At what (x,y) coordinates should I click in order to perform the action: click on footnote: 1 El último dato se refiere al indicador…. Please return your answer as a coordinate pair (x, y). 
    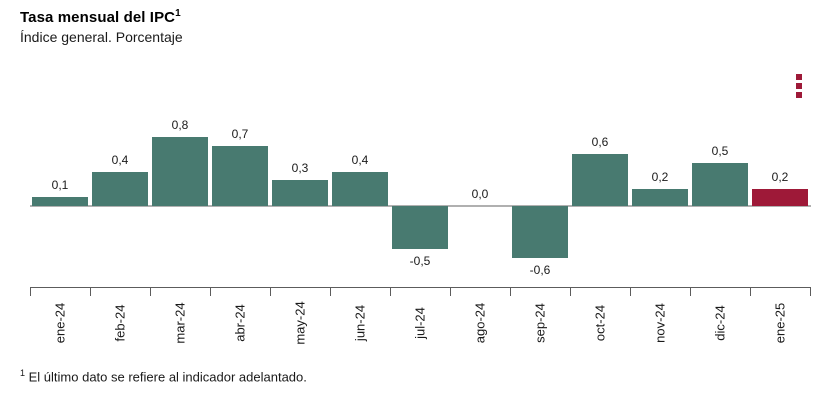
    Looking at the image, I should click on (163, 376).